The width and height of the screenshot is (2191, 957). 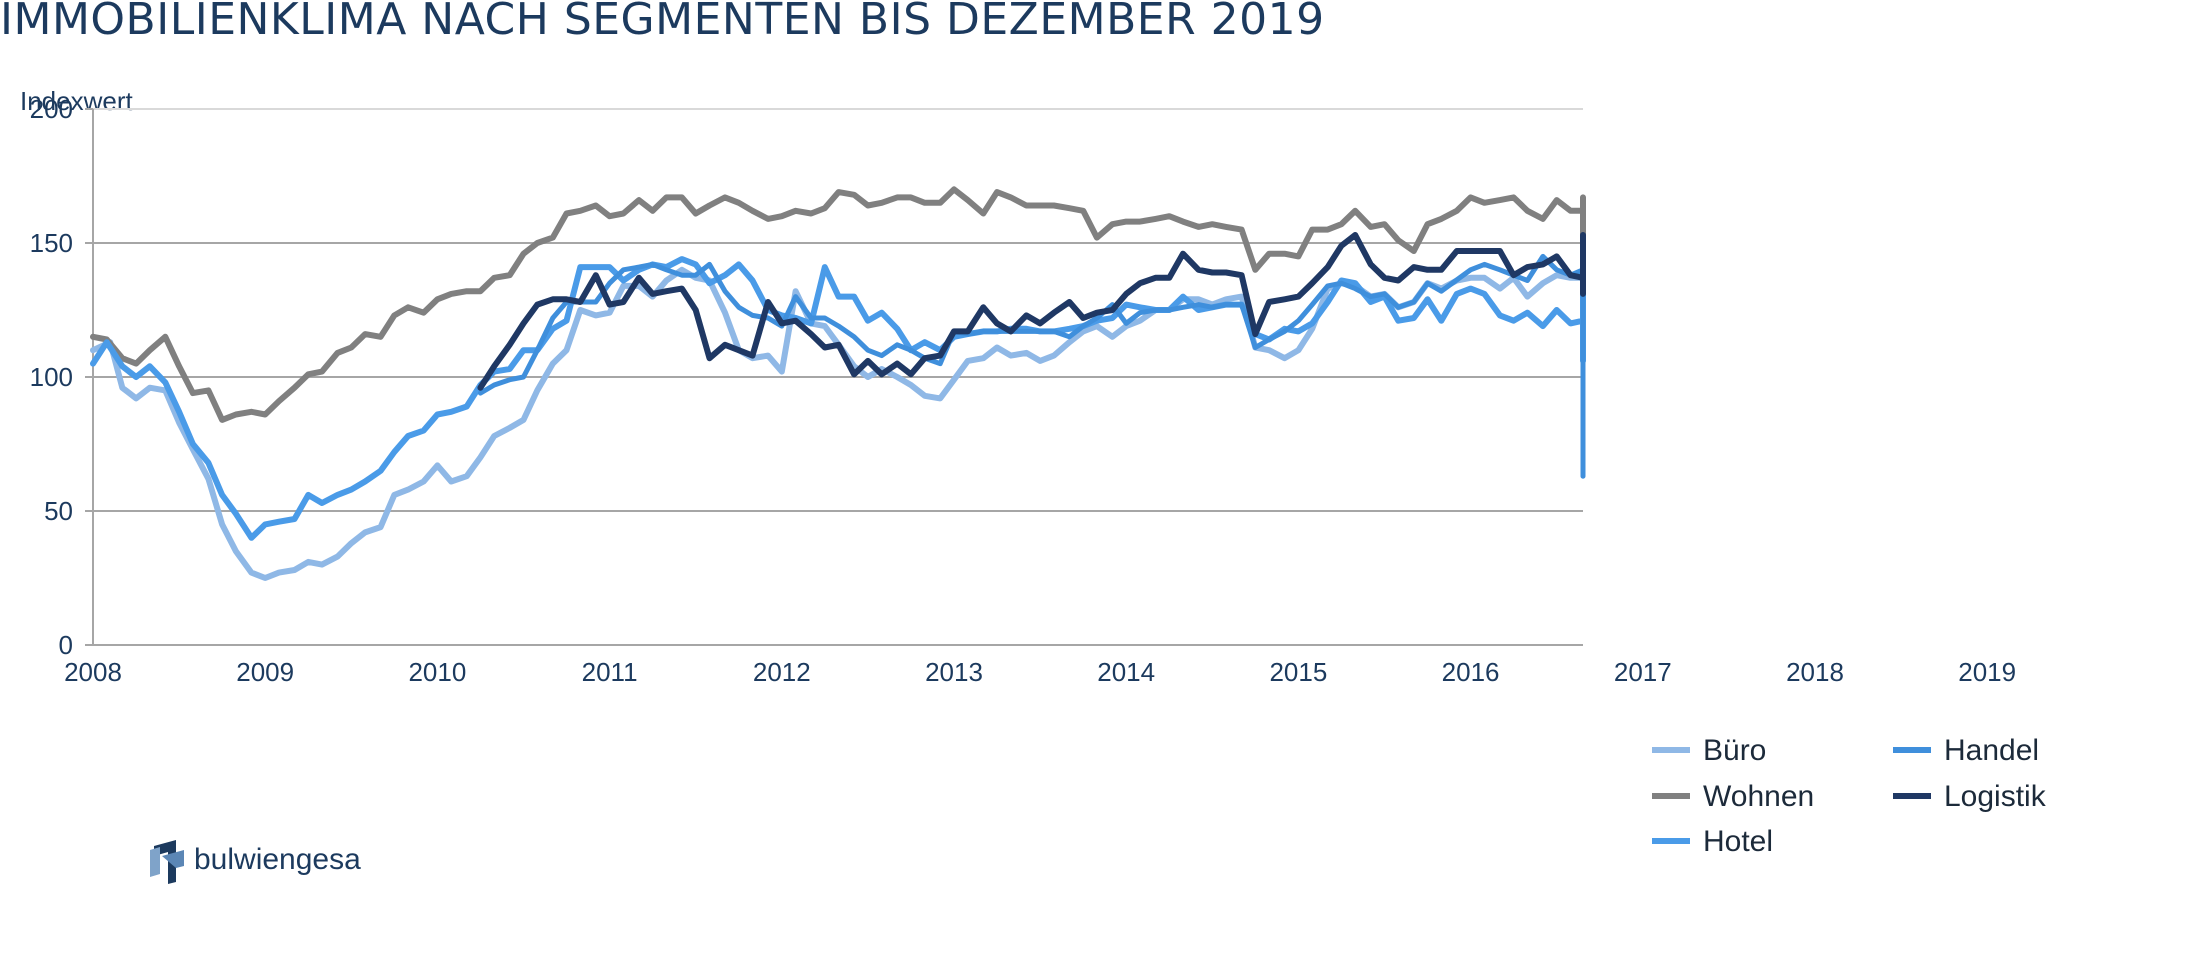 I want to click on legend-label-logistik: Logistik, so click(x=1995, y=796).